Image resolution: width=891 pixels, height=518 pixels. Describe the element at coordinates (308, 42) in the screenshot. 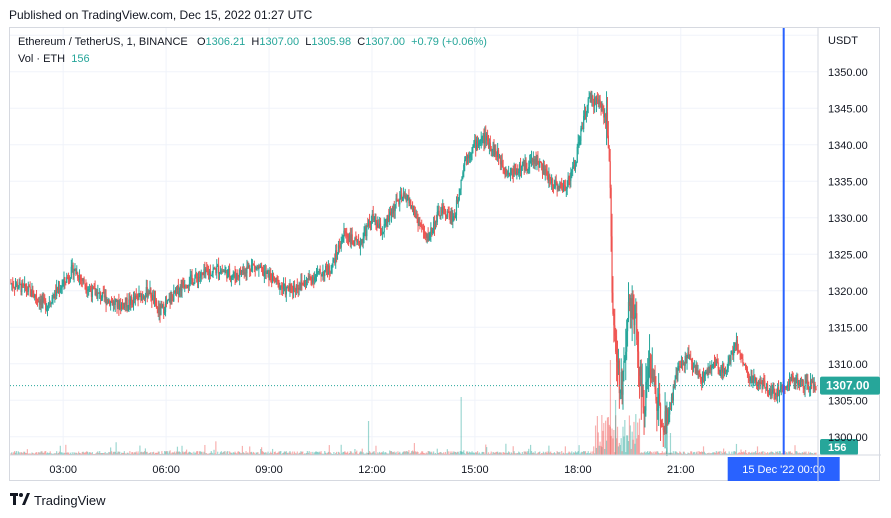

I see `low-label: L` at that location.